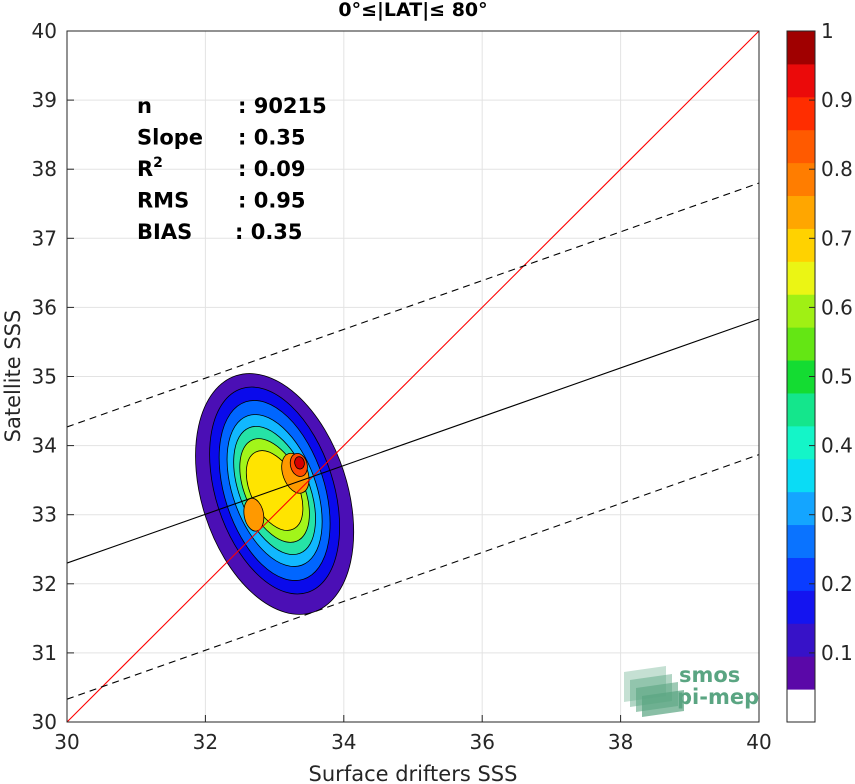 This screenshot has width=855, height=784. What do you see at coordinates (663, 703) in the screenshot?
I see `logo-wave-shape` at bounding box center [663, 703].